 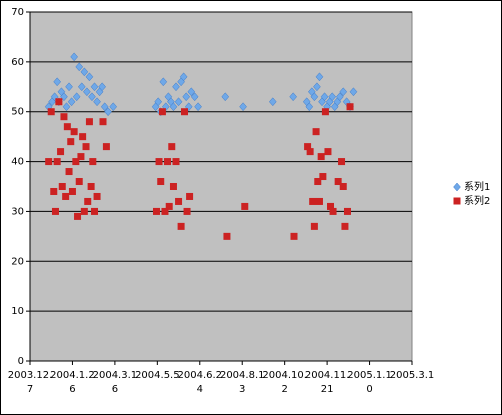 What do you see at coordinates (369, 382) in the screenshot?
I see `x-tick-label: 2005.1.1 0` at bounding box center [369, 382].